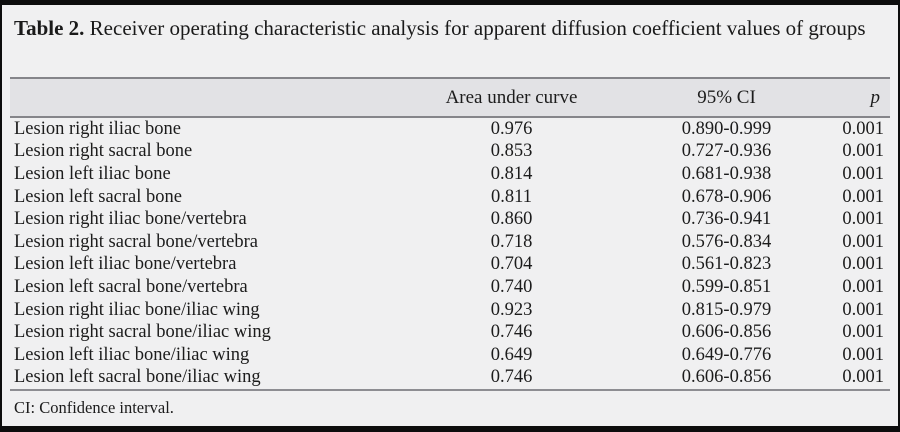  I want to click on cell-group-name: Lesion left sacral bone/iliac wing, so click(137, 377).